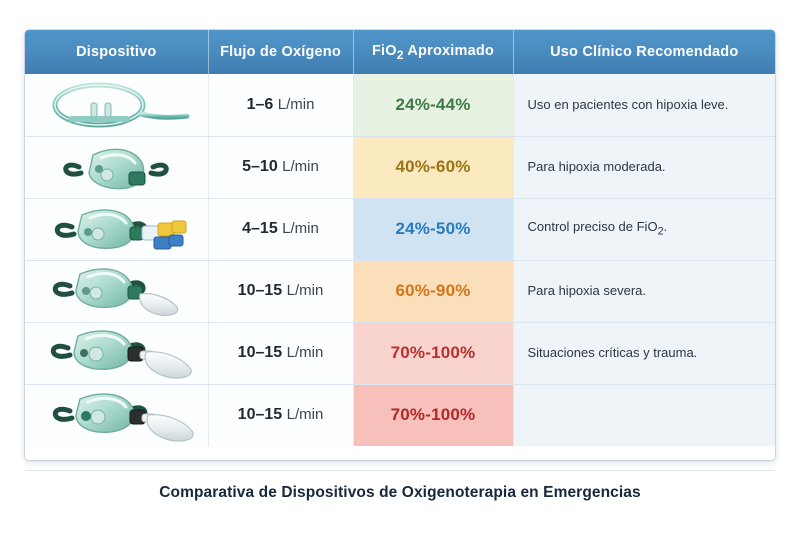 The image size is (800, 533). I want to click on flow-cell: 1–6 L/min, so click(281, 105).